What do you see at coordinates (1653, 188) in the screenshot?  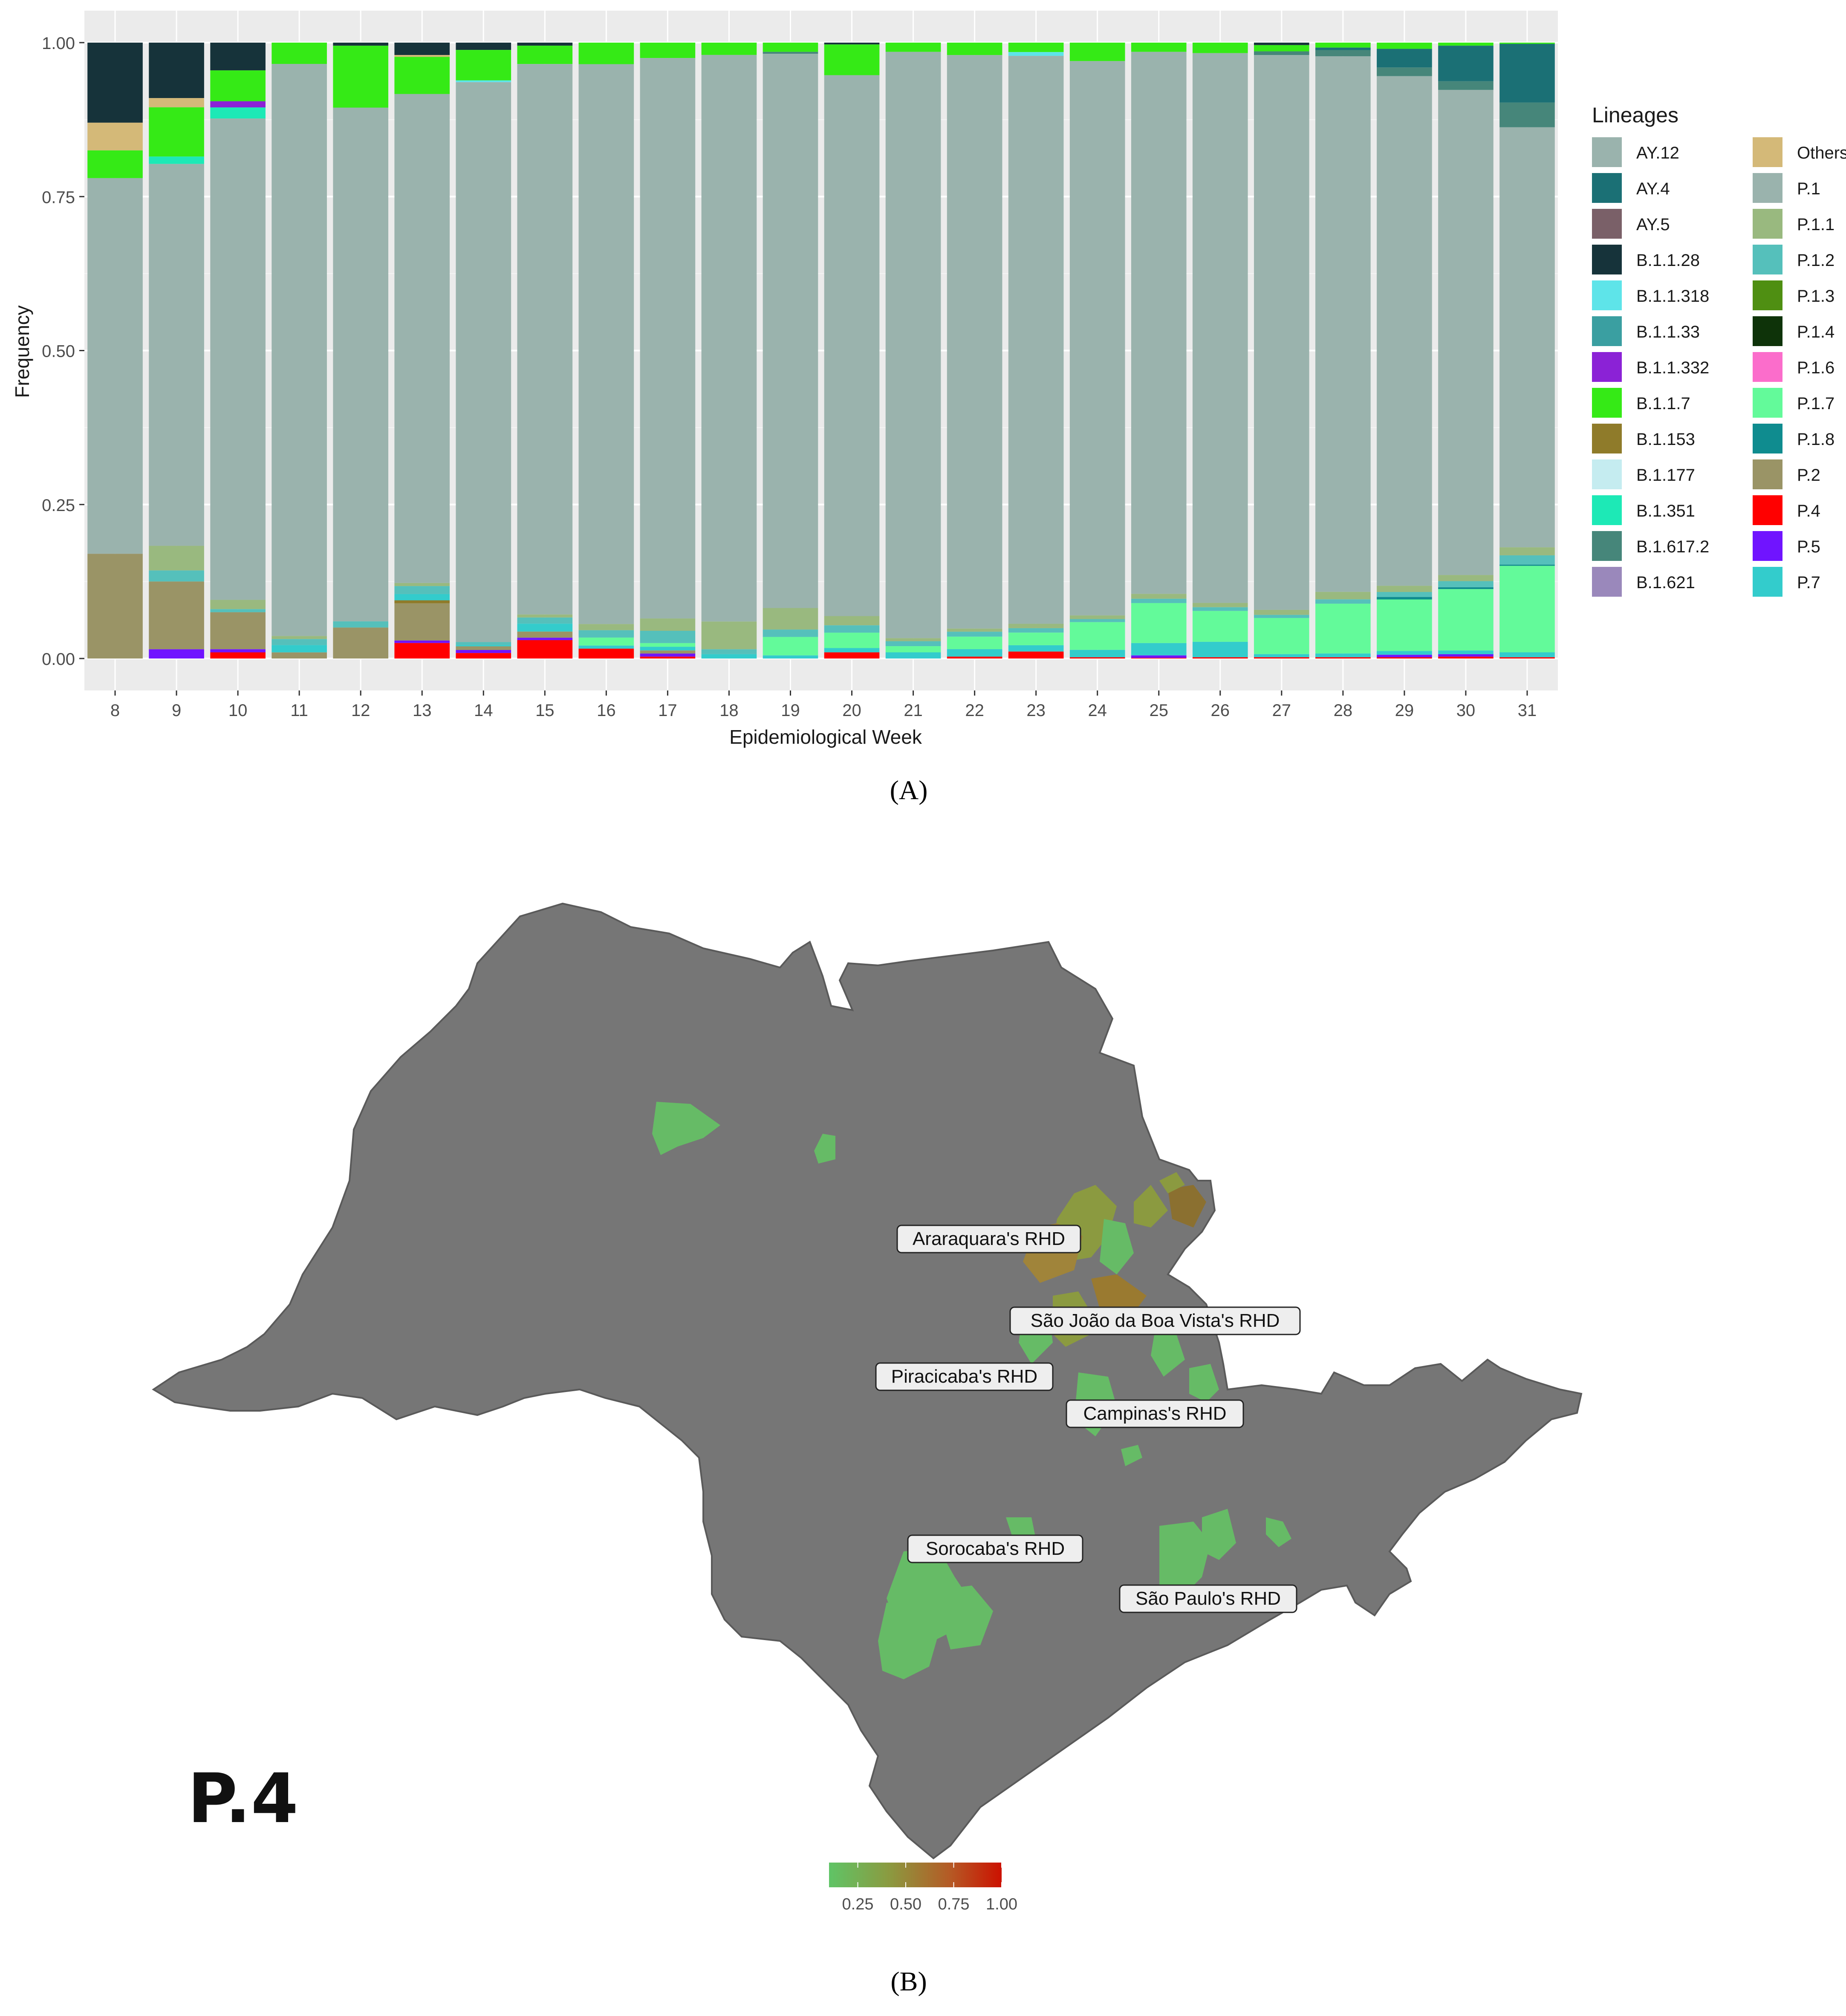 I see `legend-label: AY.4` at bounding box center [1653, 188].